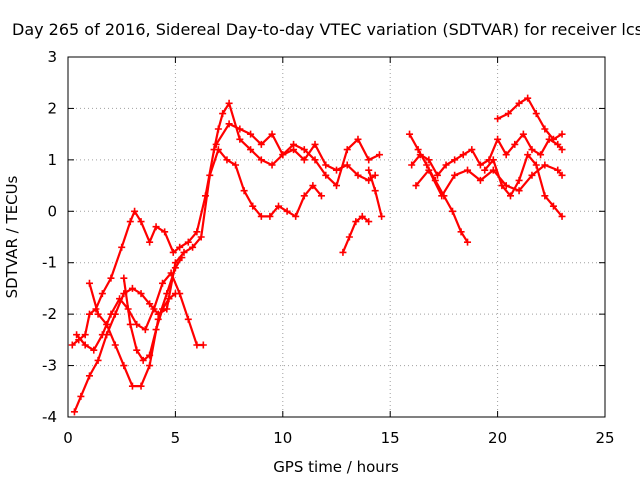 The width and height of the screenshot is (640, 480). I want to click on x-tick-label: 15, so click(390, 438).